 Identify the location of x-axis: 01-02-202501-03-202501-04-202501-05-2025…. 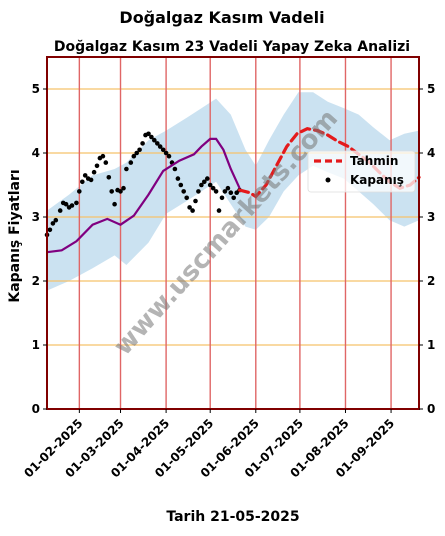
(209, 444).